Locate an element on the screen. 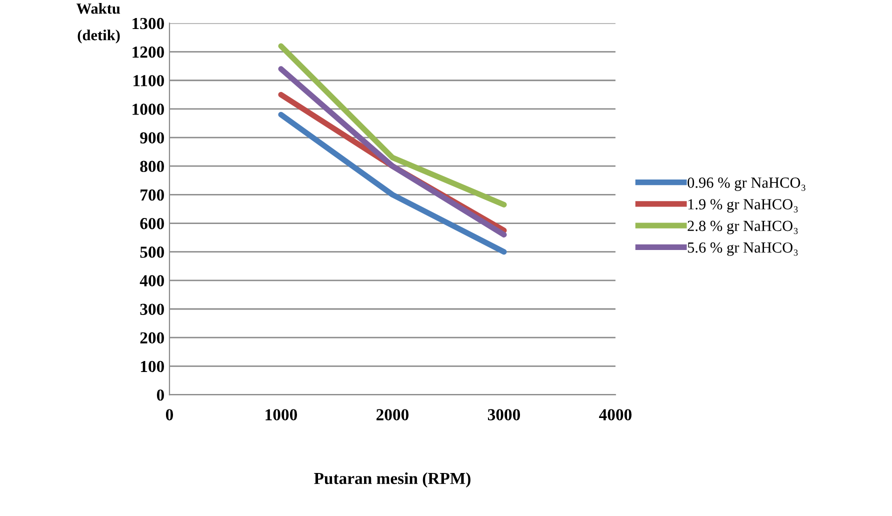  y-tick-label: 900 is located at coordinates (152, 138).